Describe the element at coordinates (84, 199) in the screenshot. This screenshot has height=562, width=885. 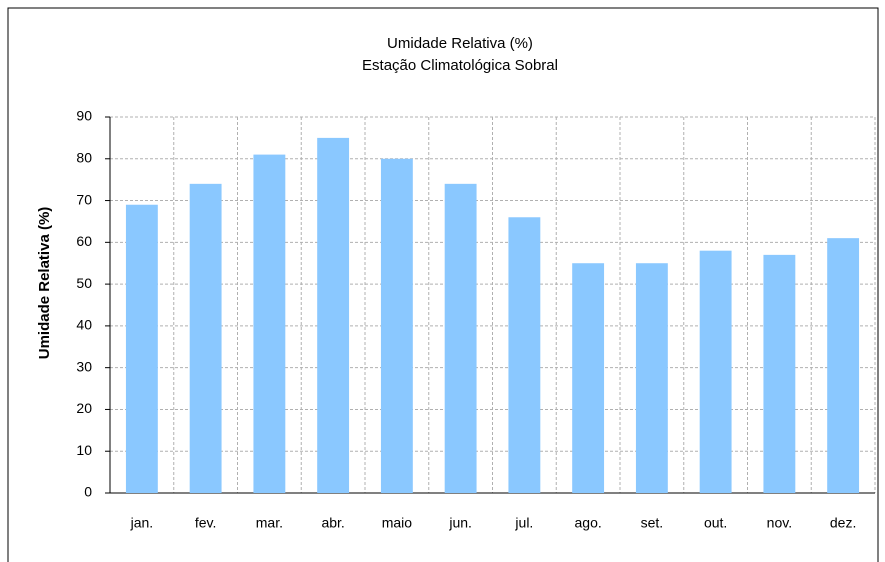
I see `y-tick-label: 70` at that location.